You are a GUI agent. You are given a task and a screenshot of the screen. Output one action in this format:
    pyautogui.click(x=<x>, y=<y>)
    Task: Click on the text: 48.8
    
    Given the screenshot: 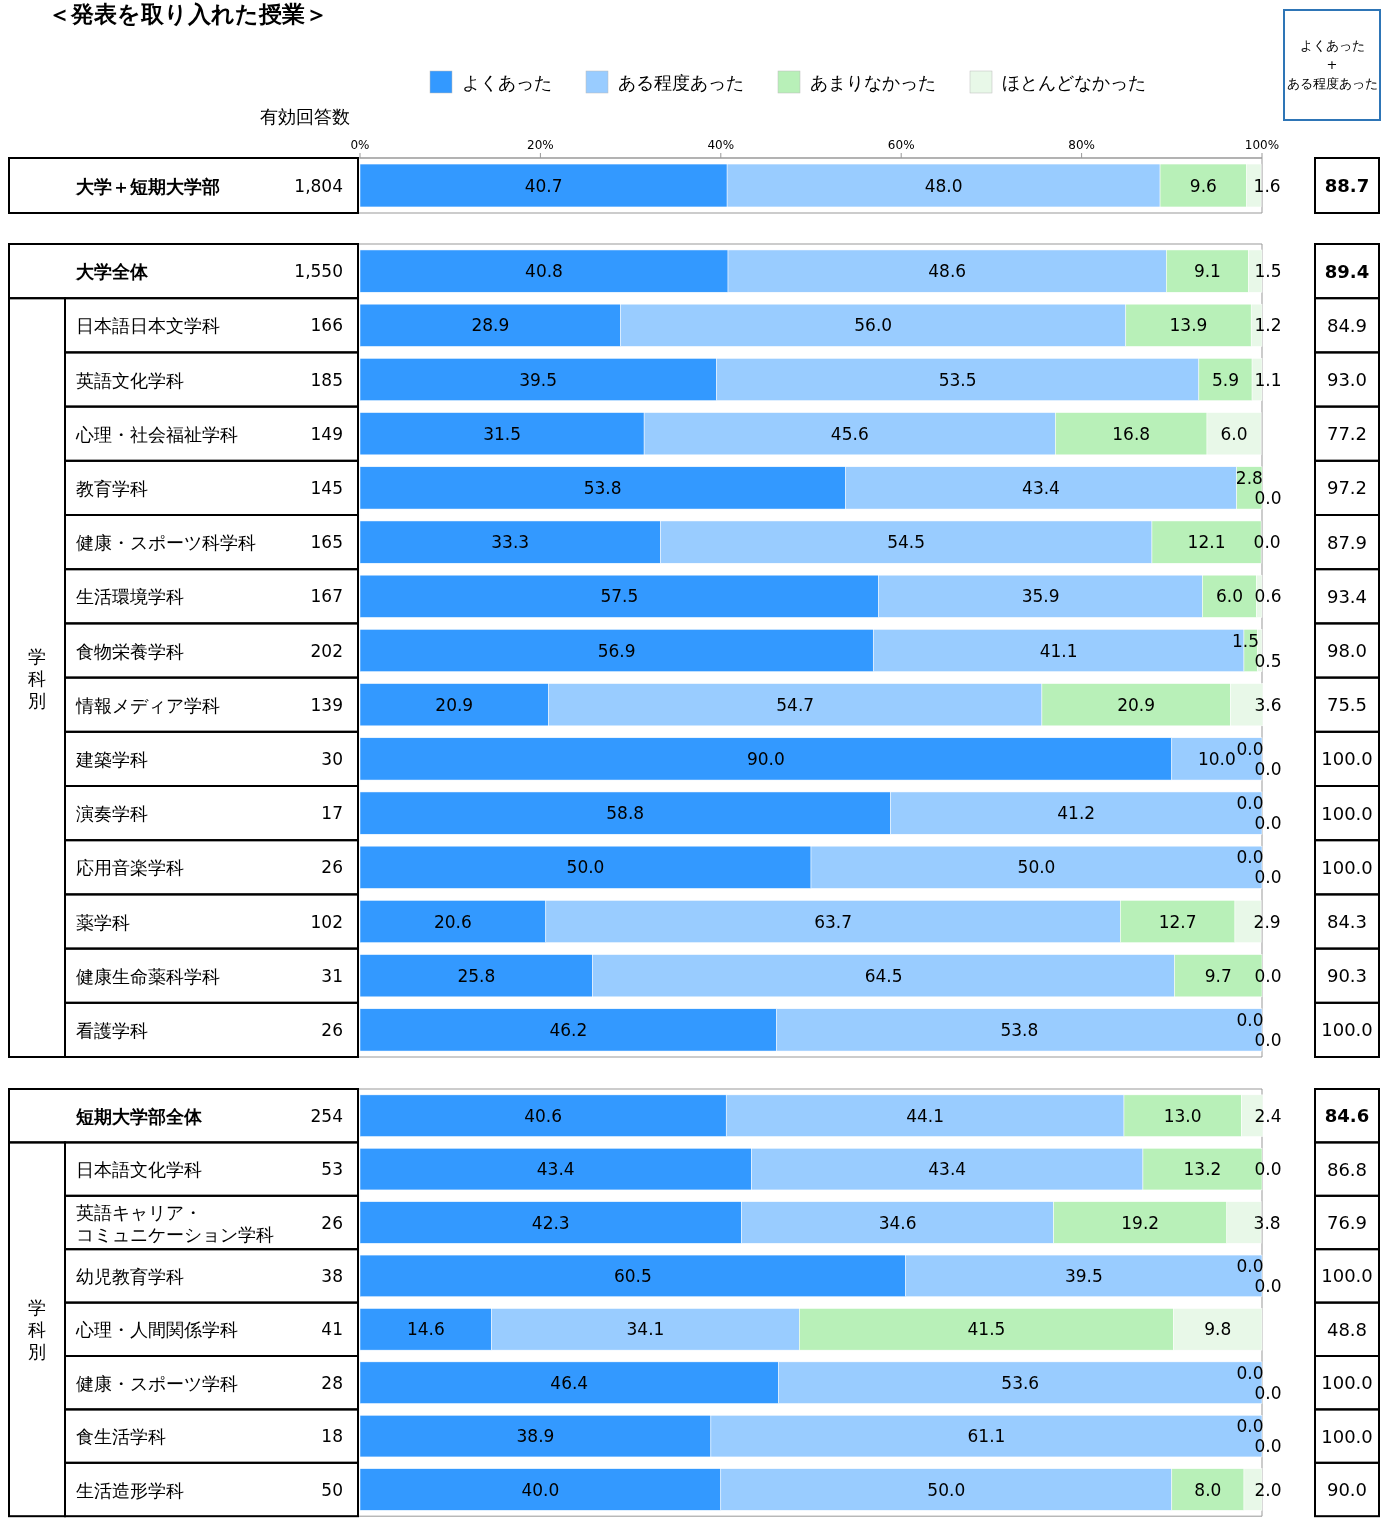 What is the action you would take?
    pyautogui.click(x=1347, y=1329)
    